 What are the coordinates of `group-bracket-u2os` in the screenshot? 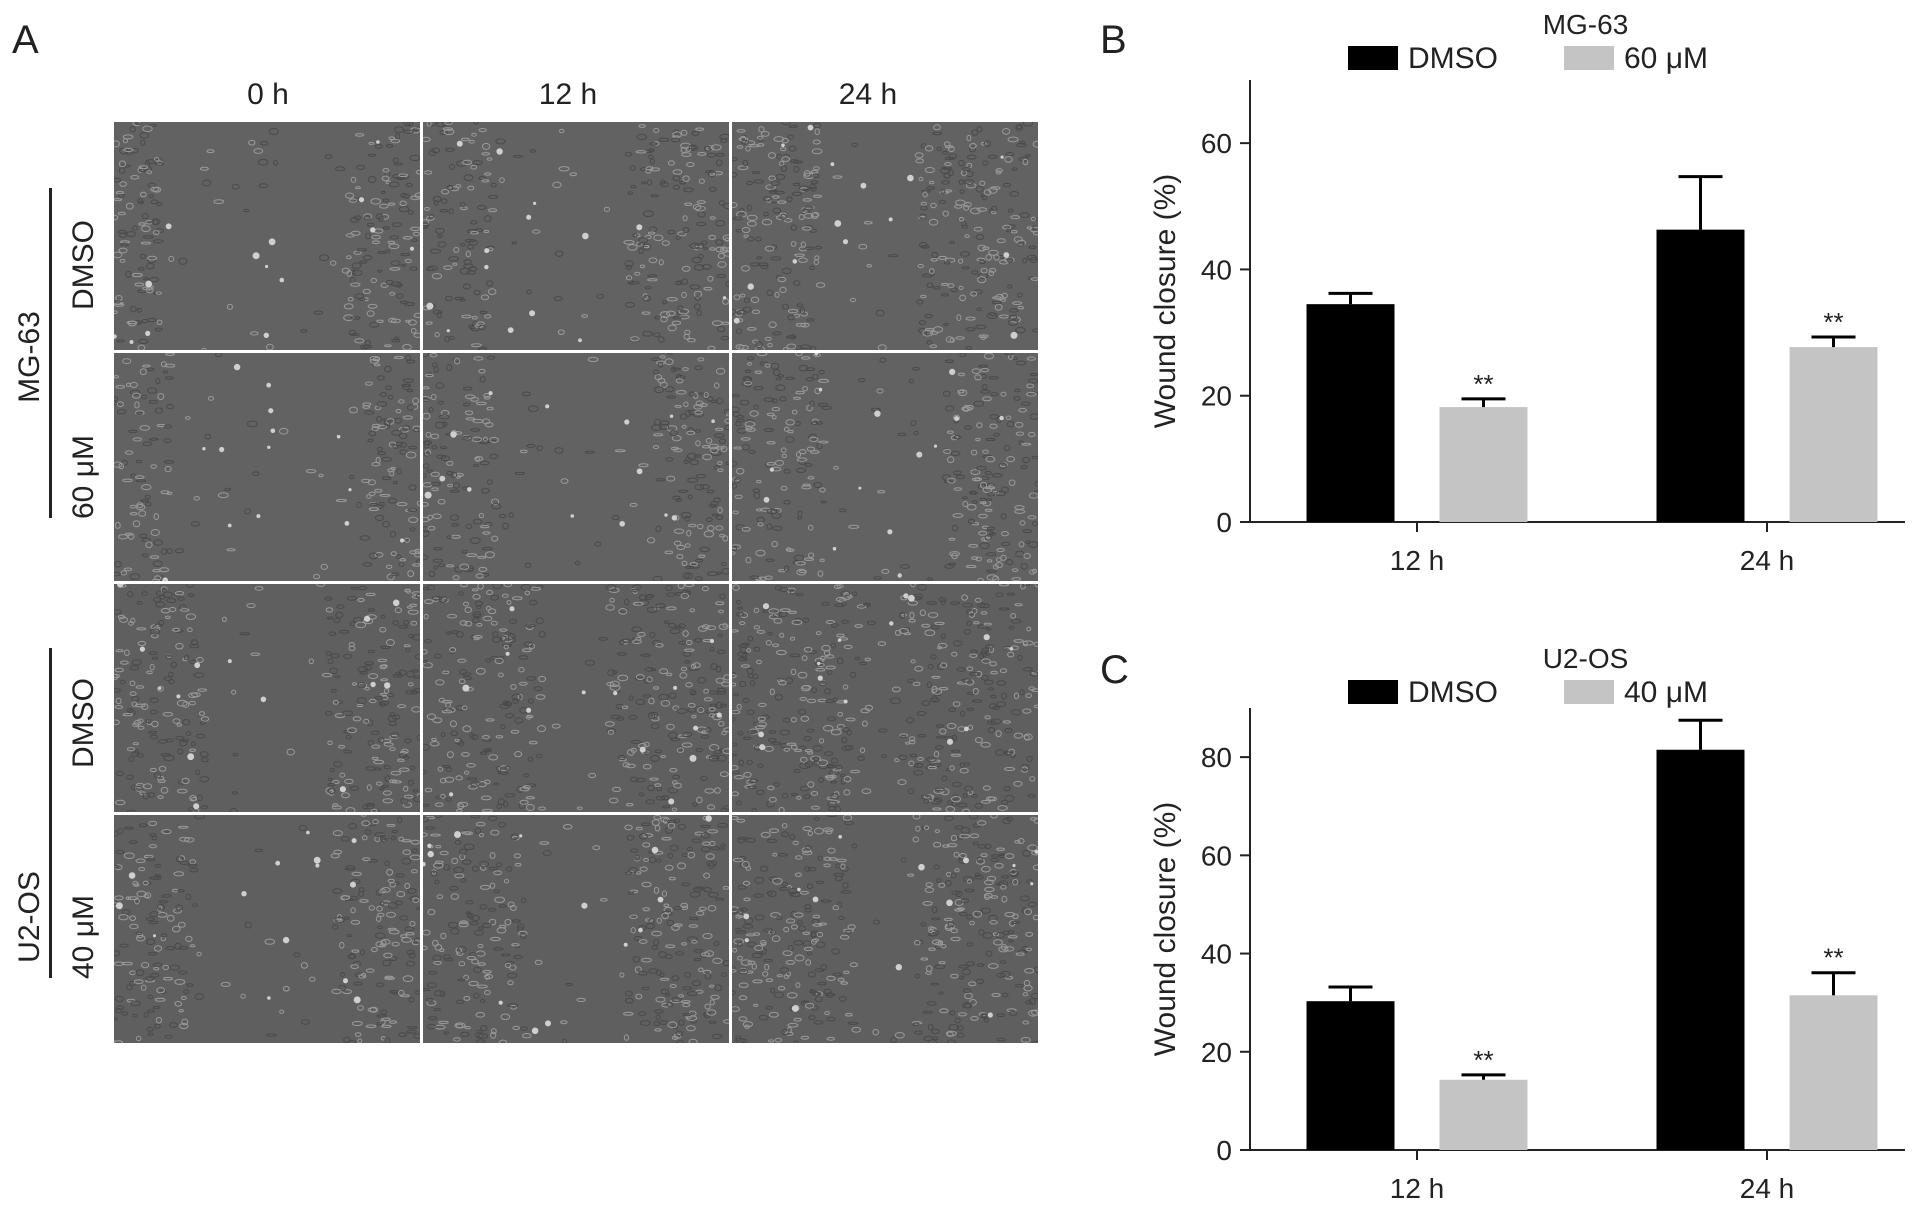 It's located at (50, 813).